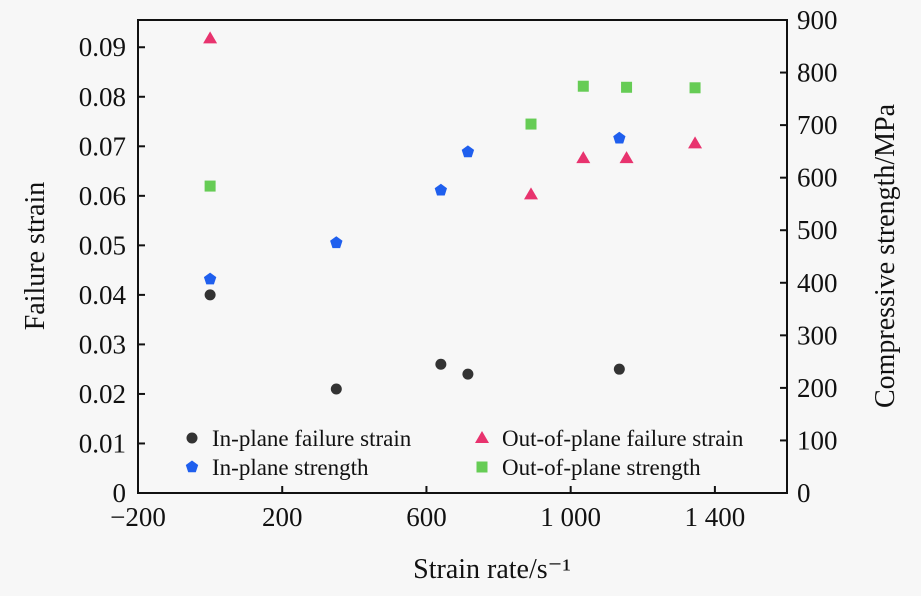  What do you see at coordinates (103, 295) in the screenshot?
I see `y-tick-label: 0.04` at bounding box center [103, 295].